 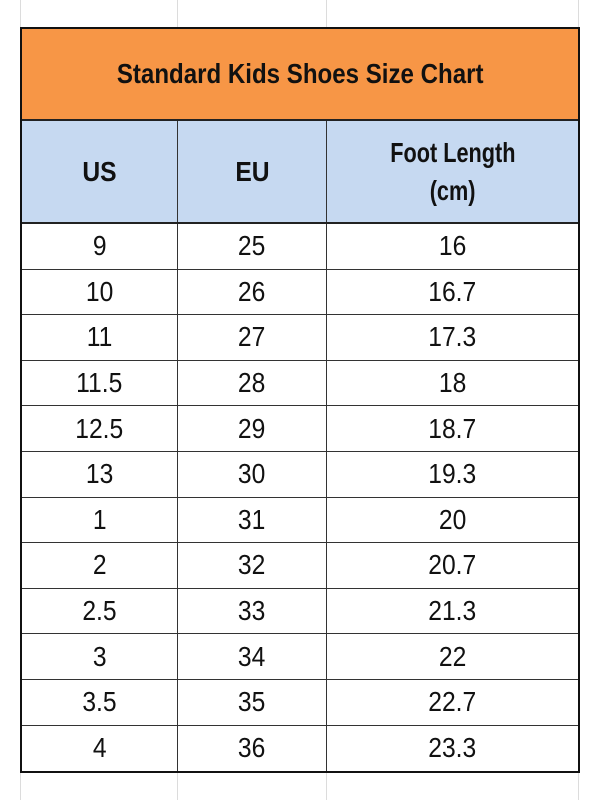 I want to click on cell-eu-value: 33, so click(x=252, y=611).